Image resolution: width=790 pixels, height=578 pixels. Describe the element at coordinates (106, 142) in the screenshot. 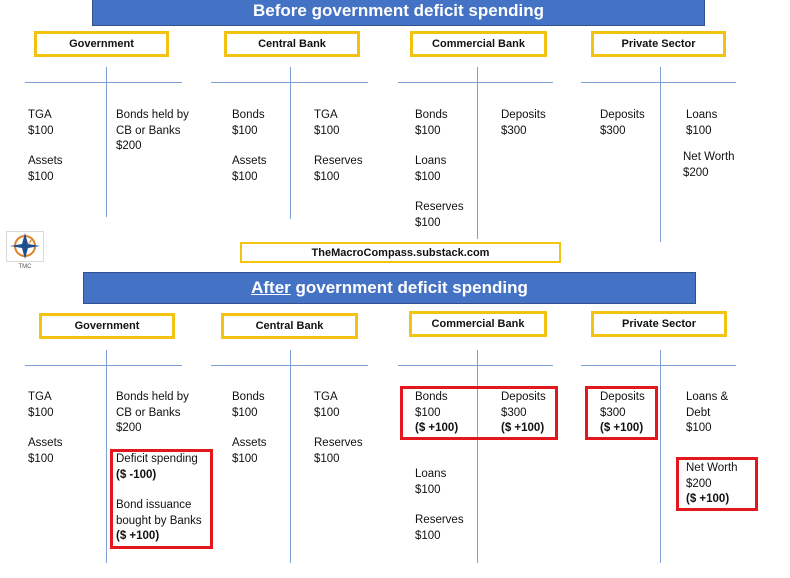

I see `before-gov-t-vline` at that location.